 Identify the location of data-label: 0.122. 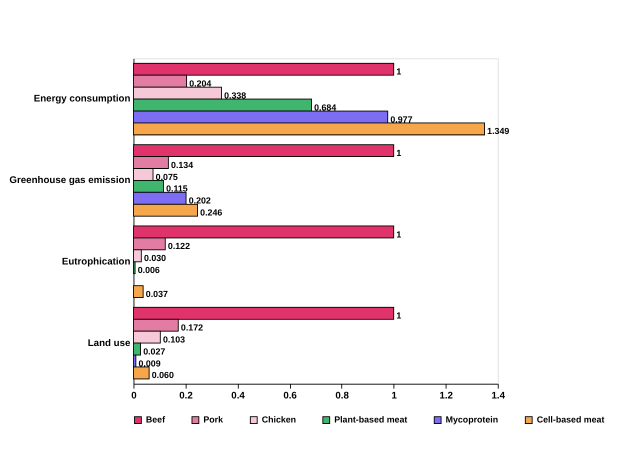
(179, 246).